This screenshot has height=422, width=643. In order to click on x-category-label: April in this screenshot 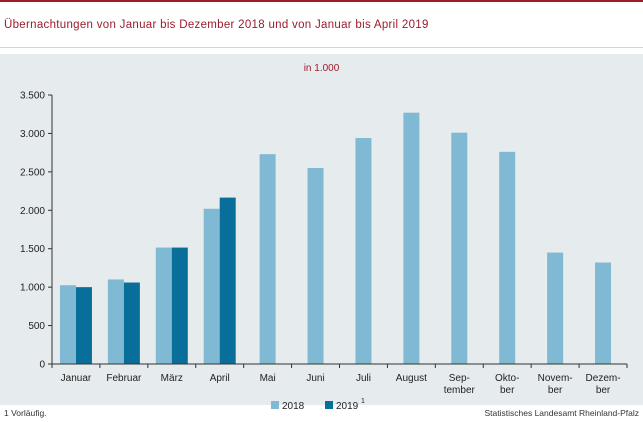, I will do `click(220, 378)`.